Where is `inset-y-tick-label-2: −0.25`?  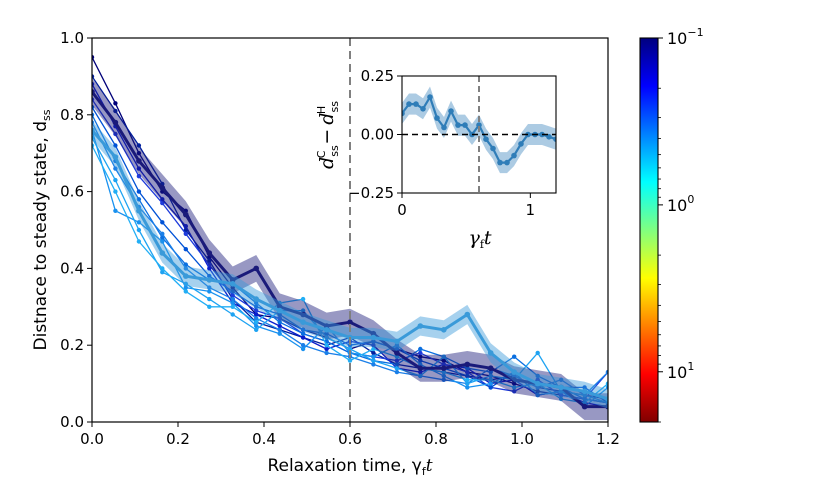
inset-y-tick-label-2: −0.25 is located at coordinates (371, 193).